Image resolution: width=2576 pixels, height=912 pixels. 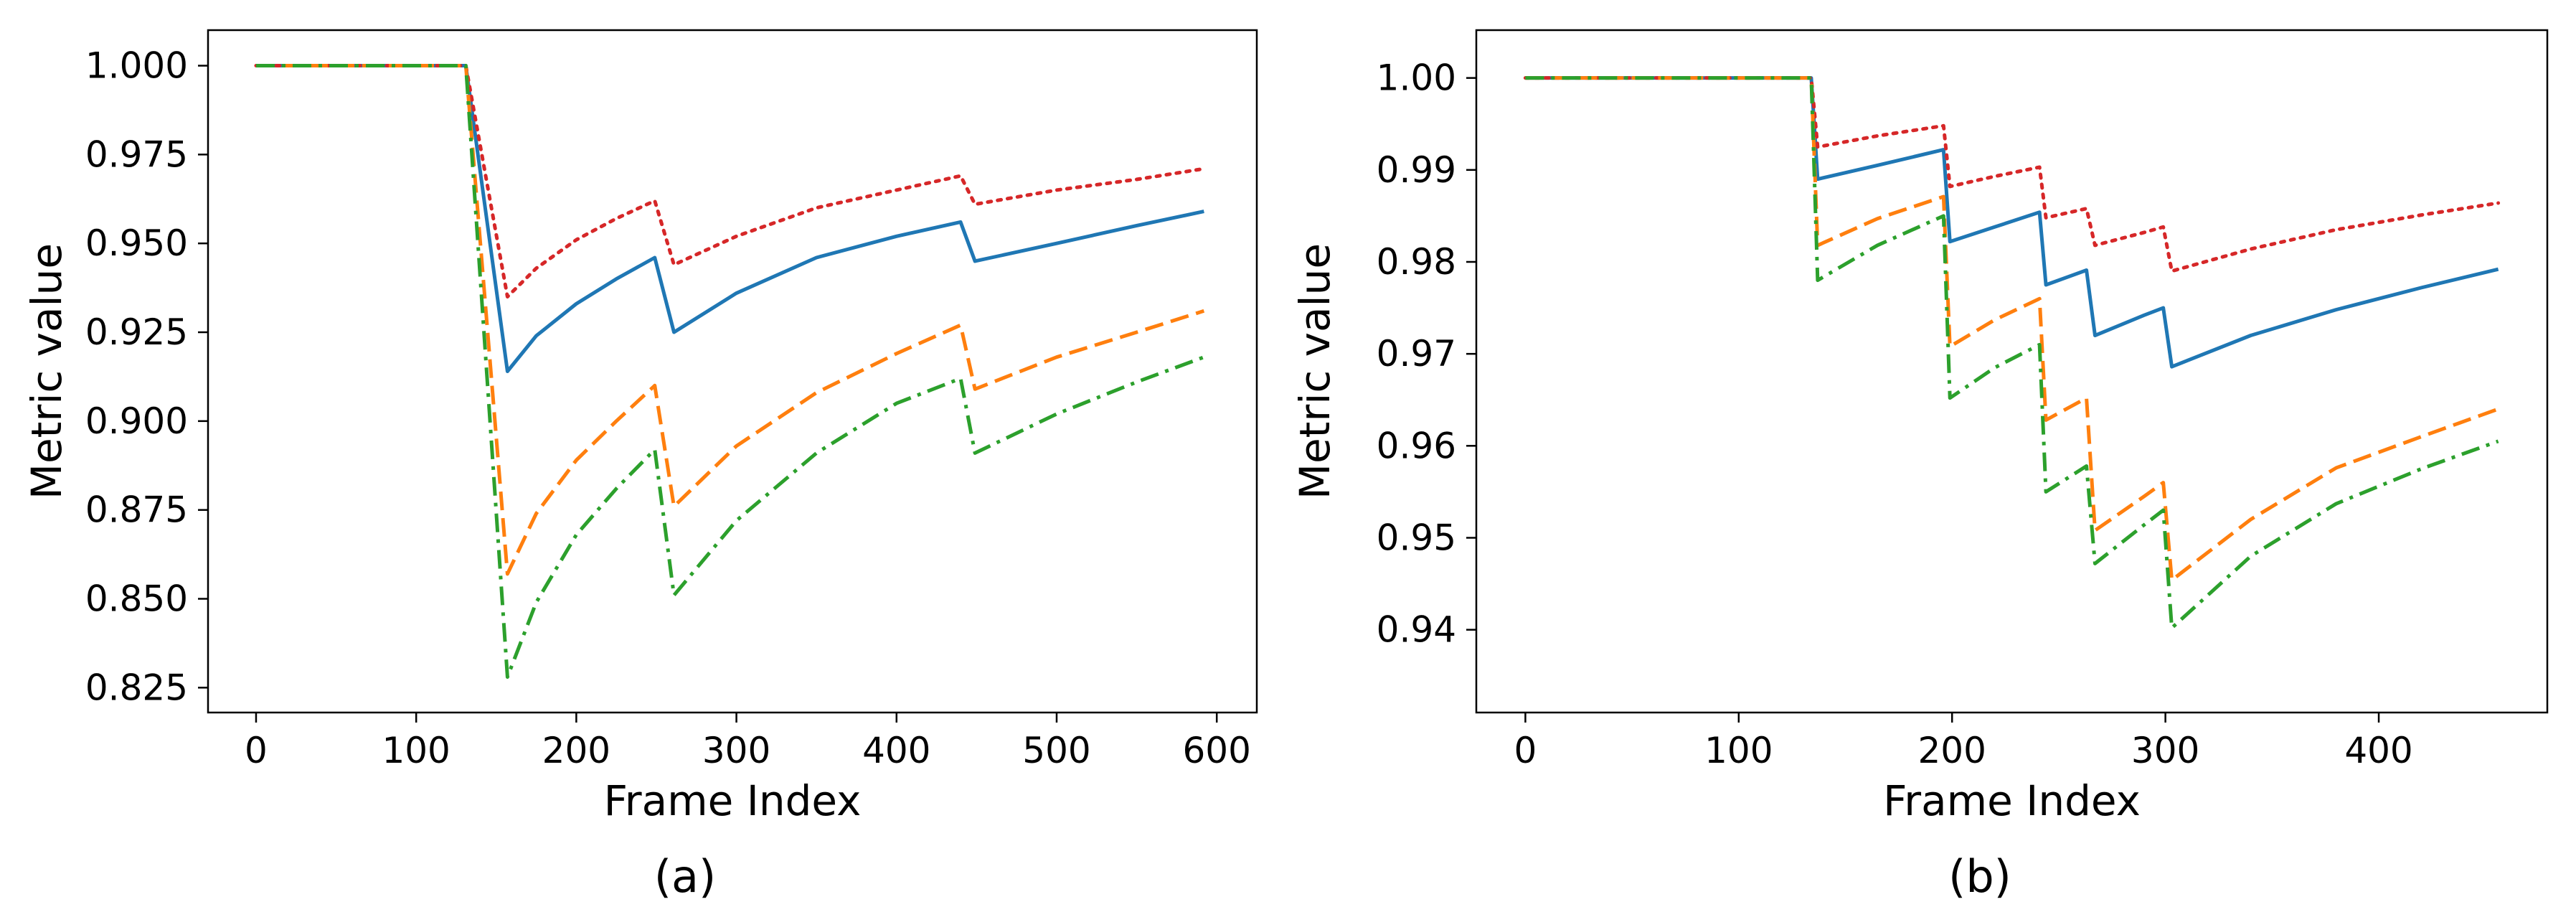 What do you see at coordinates (1979, 876) in the screenshot?
I see `caption-b: (b)` at bounding box center [1979, 876].